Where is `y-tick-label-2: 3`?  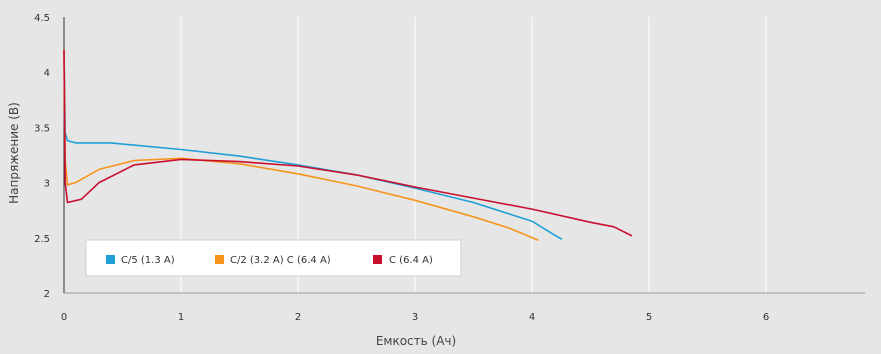 y-tick-label-2: 3 is located at coordinates (47, 184).